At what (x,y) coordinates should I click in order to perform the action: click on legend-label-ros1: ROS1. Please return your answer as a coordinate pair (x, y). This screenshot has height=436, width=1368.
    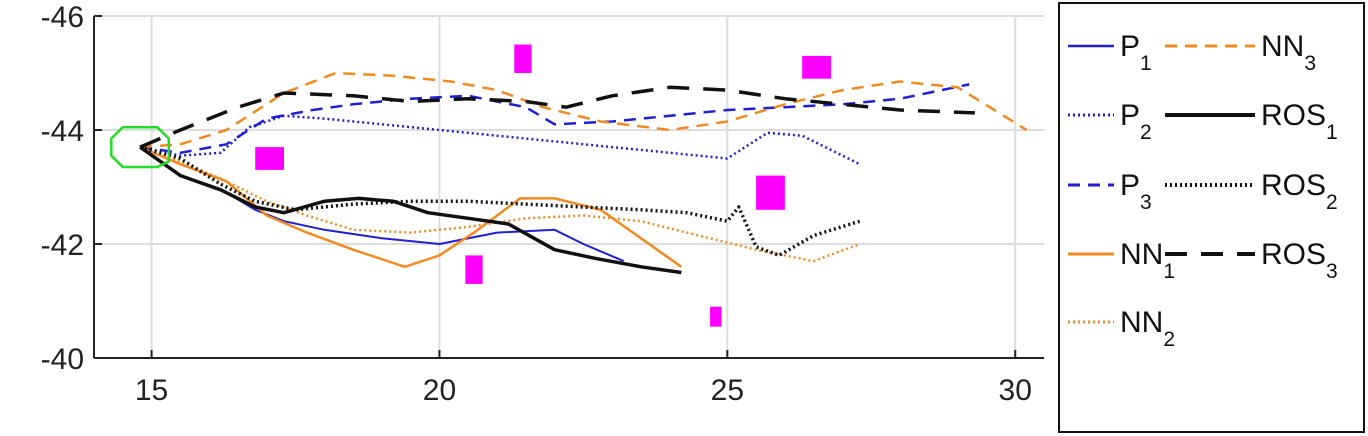
    Looking at the image, I should click on (1299, 121).